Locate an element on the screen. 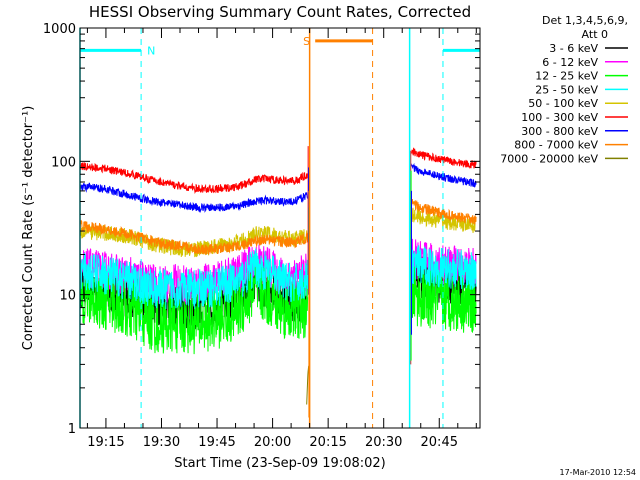 This screenshot has width=640, height=480. series-300-800-kev is located at coordinates (278, 187).